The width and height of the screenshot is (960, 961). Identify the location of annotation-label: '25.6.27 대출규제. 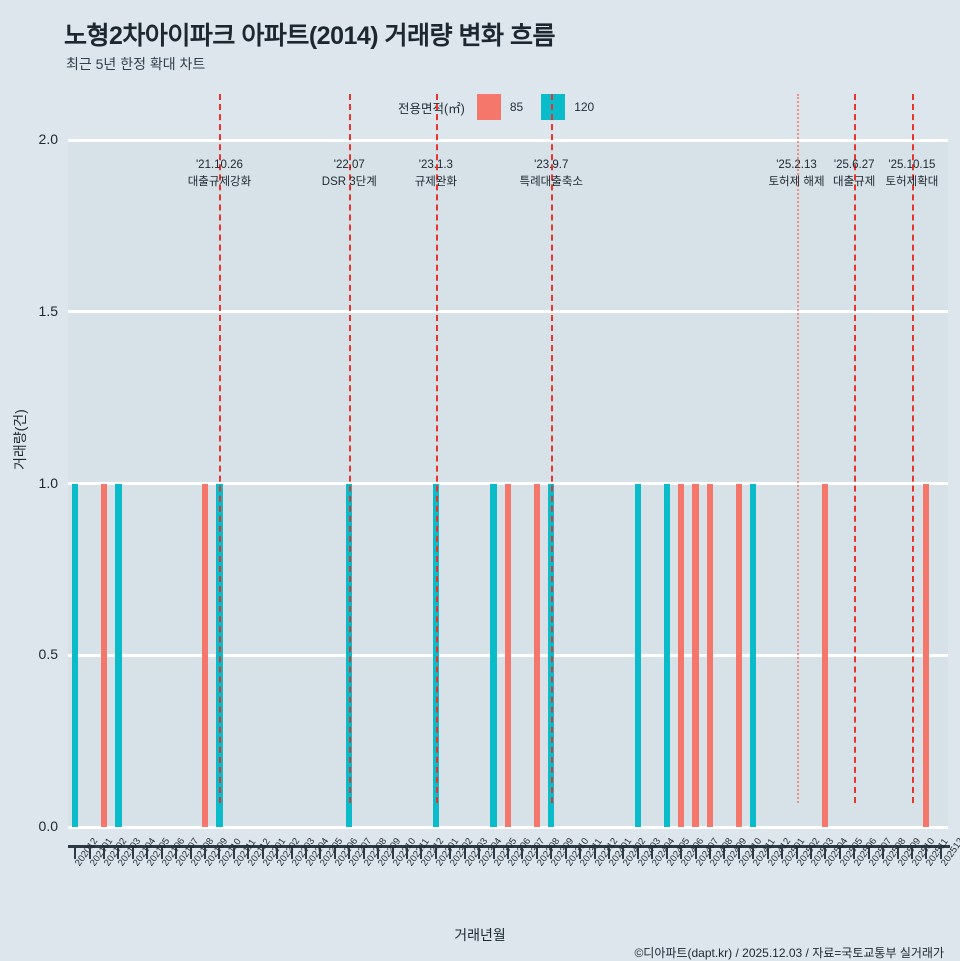
(854, 173).